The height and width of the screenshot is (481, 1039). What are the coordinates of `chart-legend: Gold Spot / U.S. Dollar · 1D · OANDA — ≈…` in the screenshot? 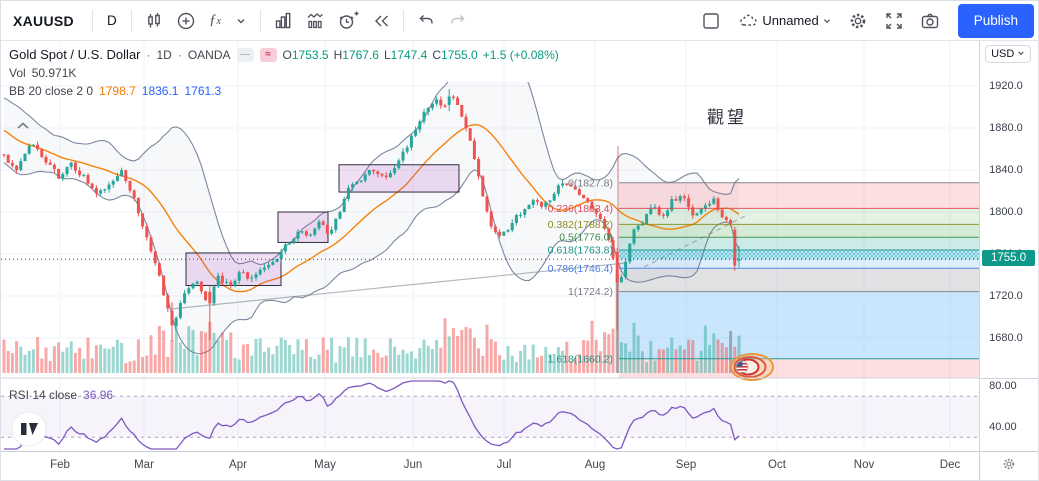 It's located at (284, 72).